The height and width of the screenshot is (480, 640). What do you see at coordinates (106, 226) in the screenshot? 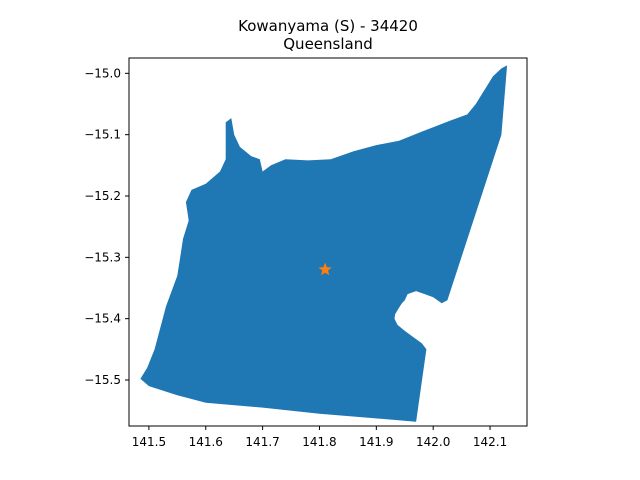
I see `y-axis: −15.0 −15.1 −15.2 −15.3 −15.4 −15.5` at bounding box center [106, 226].